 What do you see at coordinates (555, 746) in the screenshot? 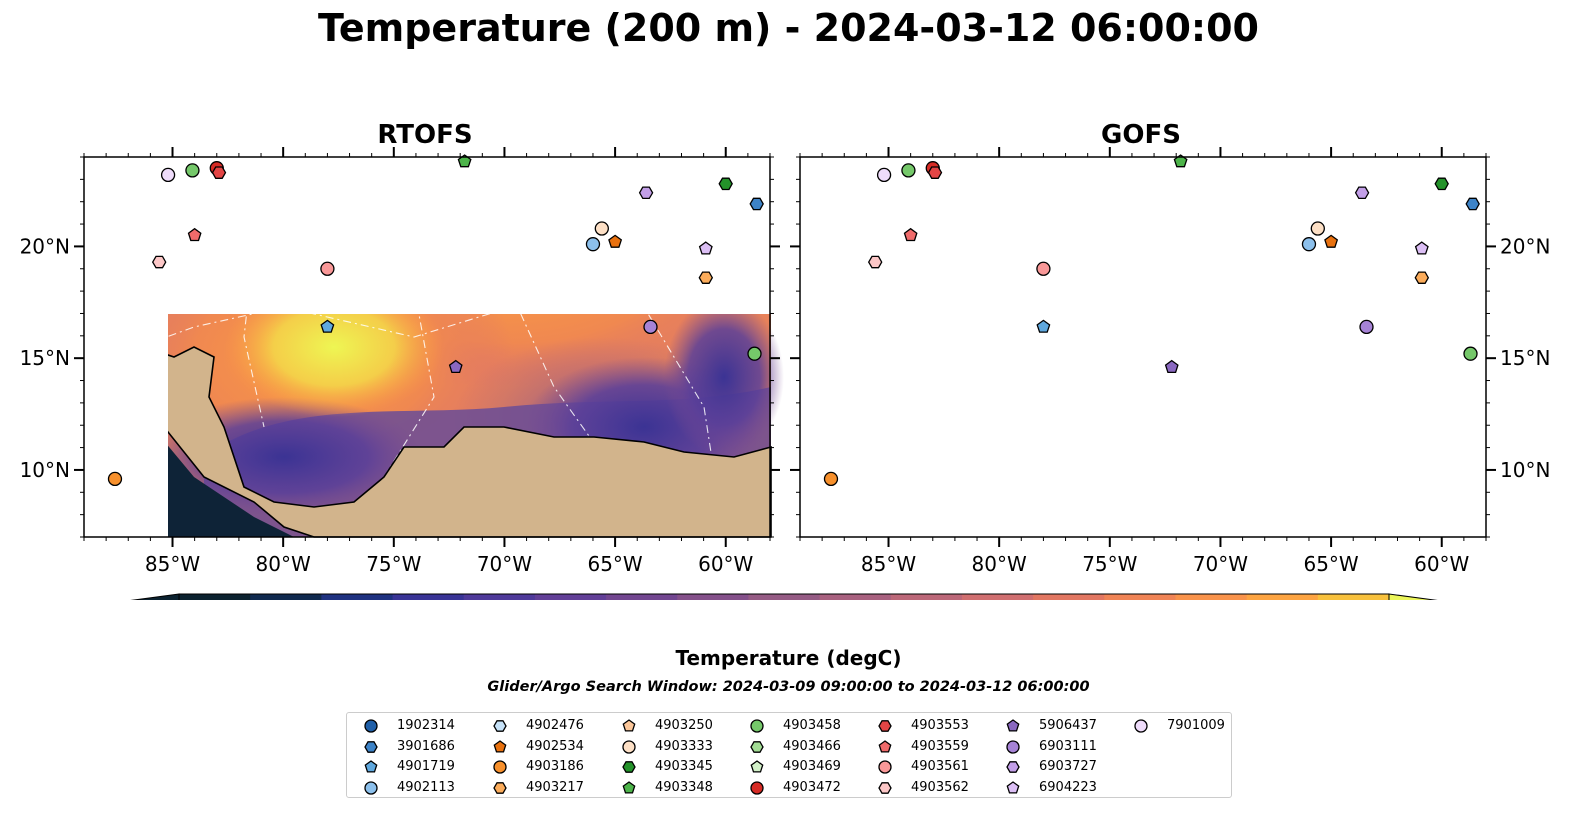
I see `legend-label: 4902534` at bounding box center [555, 746].